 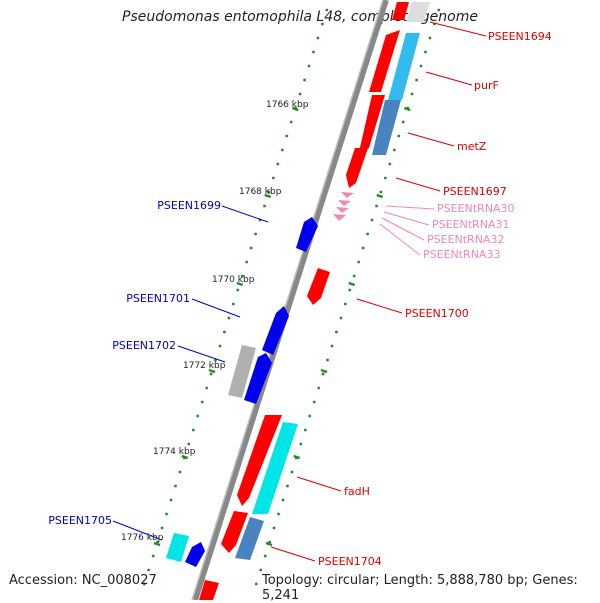 What do you see at coordinates (342, 210) in the screenshot?
I see `trna-32-marker` at bounding box center [342, 210].